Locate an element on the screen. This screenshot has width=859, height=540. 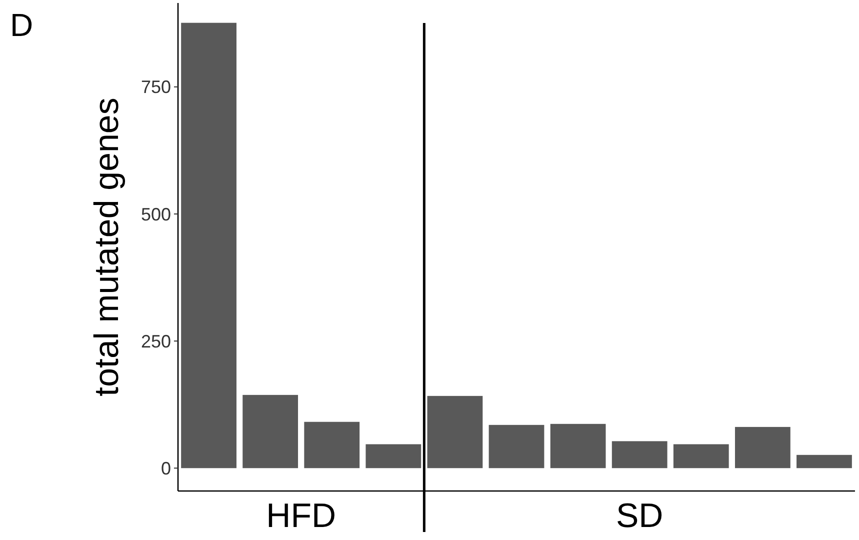
y-tick-label: 750 is located at coordinates (155, 87).